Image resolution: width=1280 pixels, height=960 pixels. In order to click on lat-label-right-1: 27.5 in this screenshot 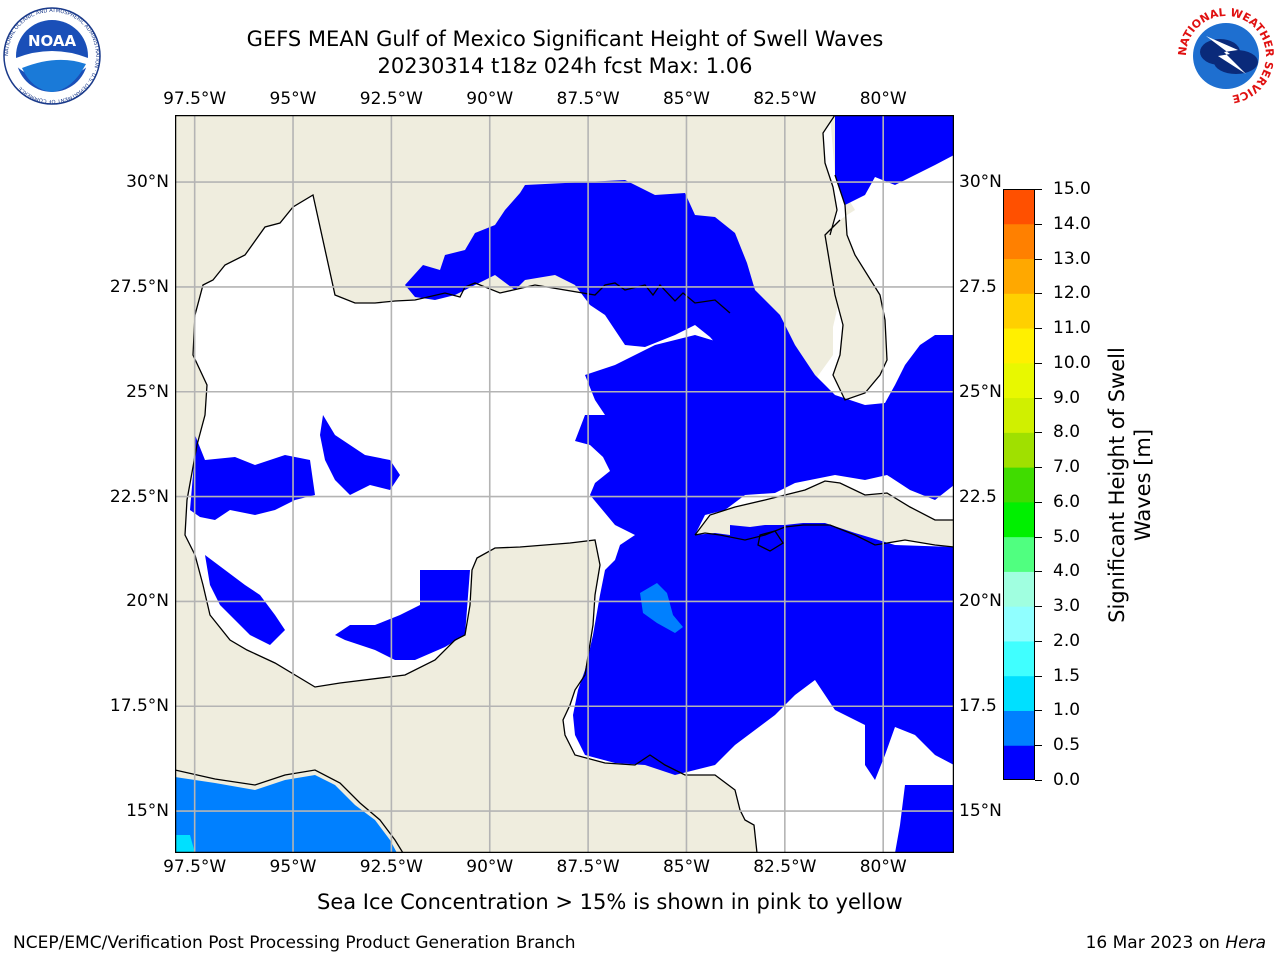, I will do `click(978, 286)`.